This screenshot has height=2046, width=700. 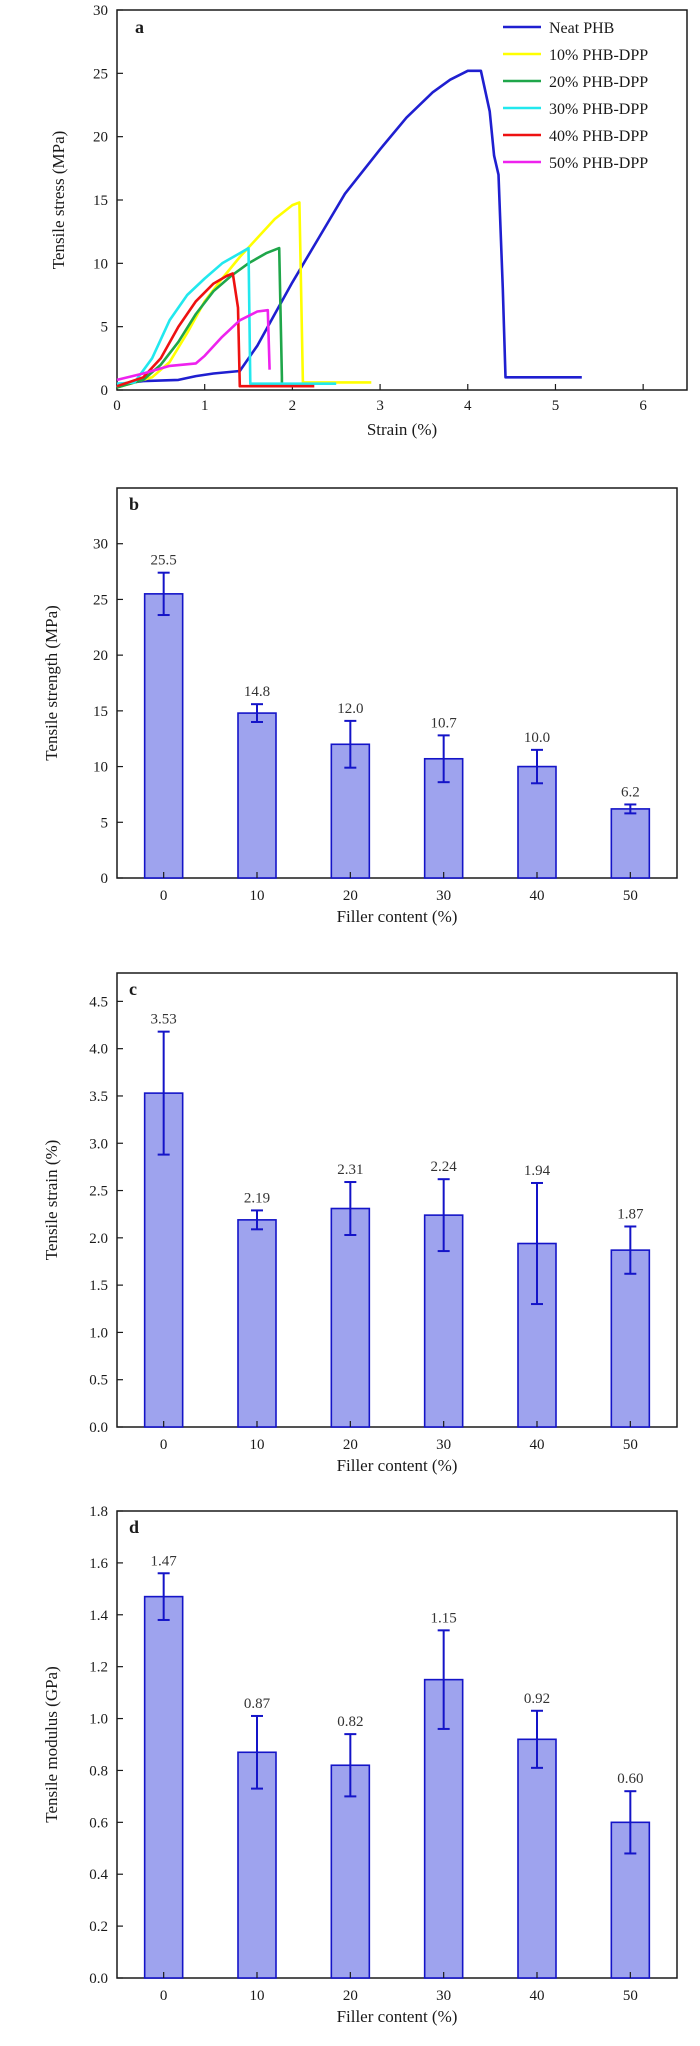 What do you see at coordinates (98, 1381) in the screenshot?
I see `y-tick-label: 0.5` at bounding box center [98, 1381].